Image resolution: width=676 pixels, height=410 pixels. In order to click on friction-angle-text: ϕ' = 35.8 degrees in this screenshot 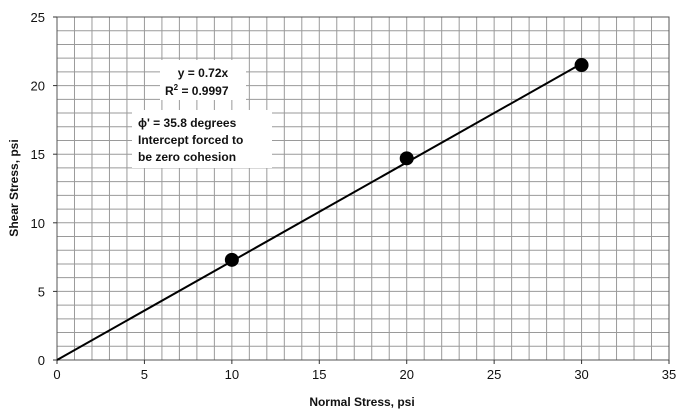, I will do `click(187, 123)`.